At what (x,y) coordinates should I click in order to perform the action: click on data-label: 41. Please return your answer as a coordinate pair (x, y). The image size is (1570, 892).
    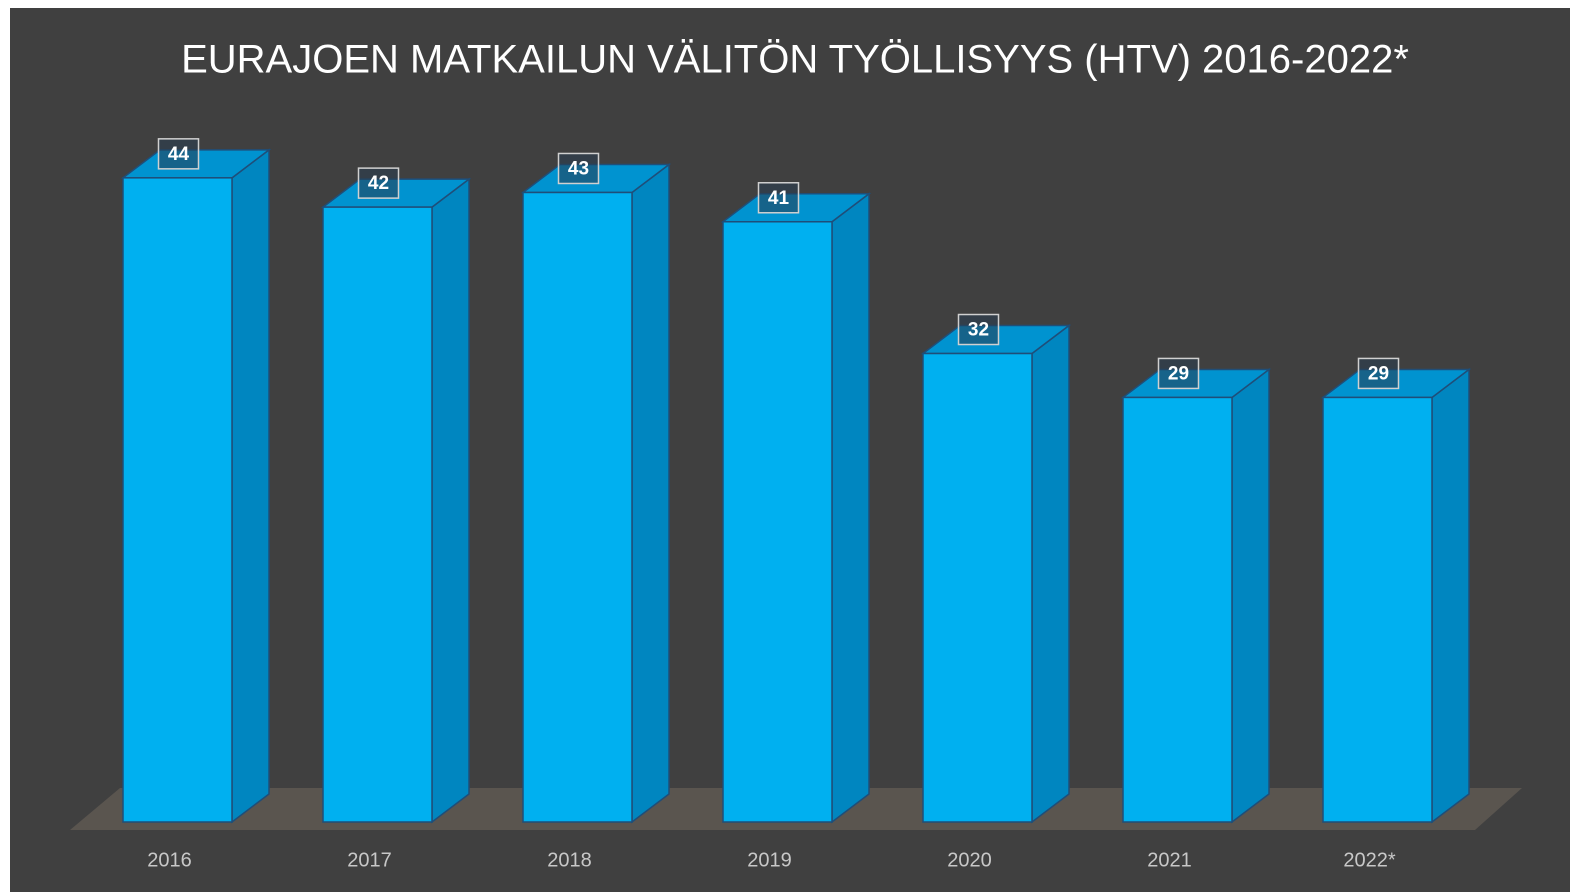
    Looking at the image, I should click on (779, 198).